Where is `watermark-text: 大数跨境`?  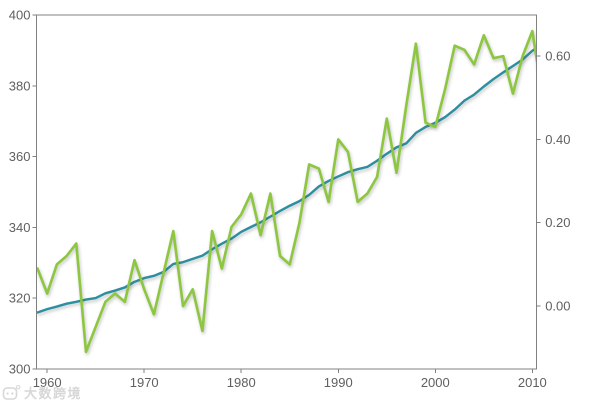 watermark-text: 大数跨境 is located at coordinates (53, 393).